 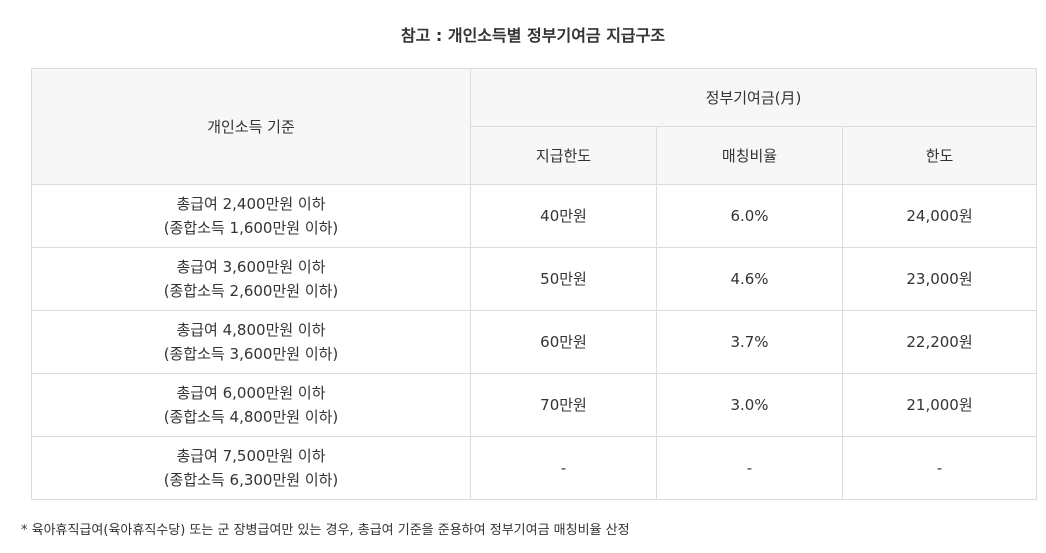 What do you see at coordinates (563, 279) in the screenshot?
I see `limit-cell: 50만원` at bounding box center [563, 279].